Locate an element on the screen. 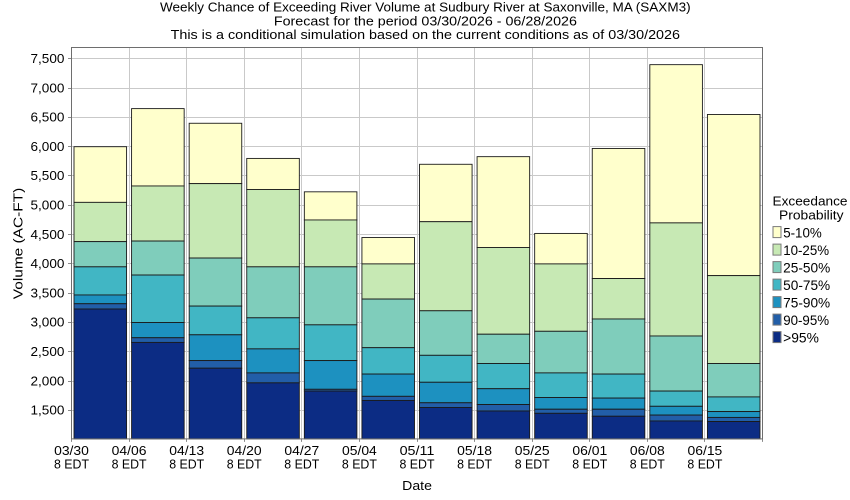 The image size is (850, 500). svg-text: 04/06 is located at coordinates (129, 450).